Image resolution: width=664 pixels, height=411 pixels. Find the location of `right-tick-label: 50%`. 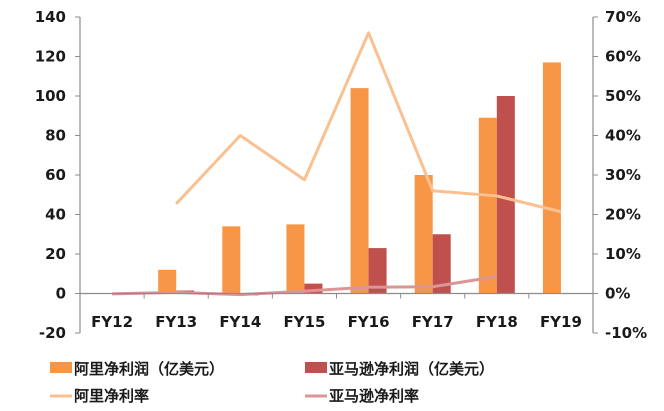

right-tick-label: 50% is located at coordinates (623, 96).